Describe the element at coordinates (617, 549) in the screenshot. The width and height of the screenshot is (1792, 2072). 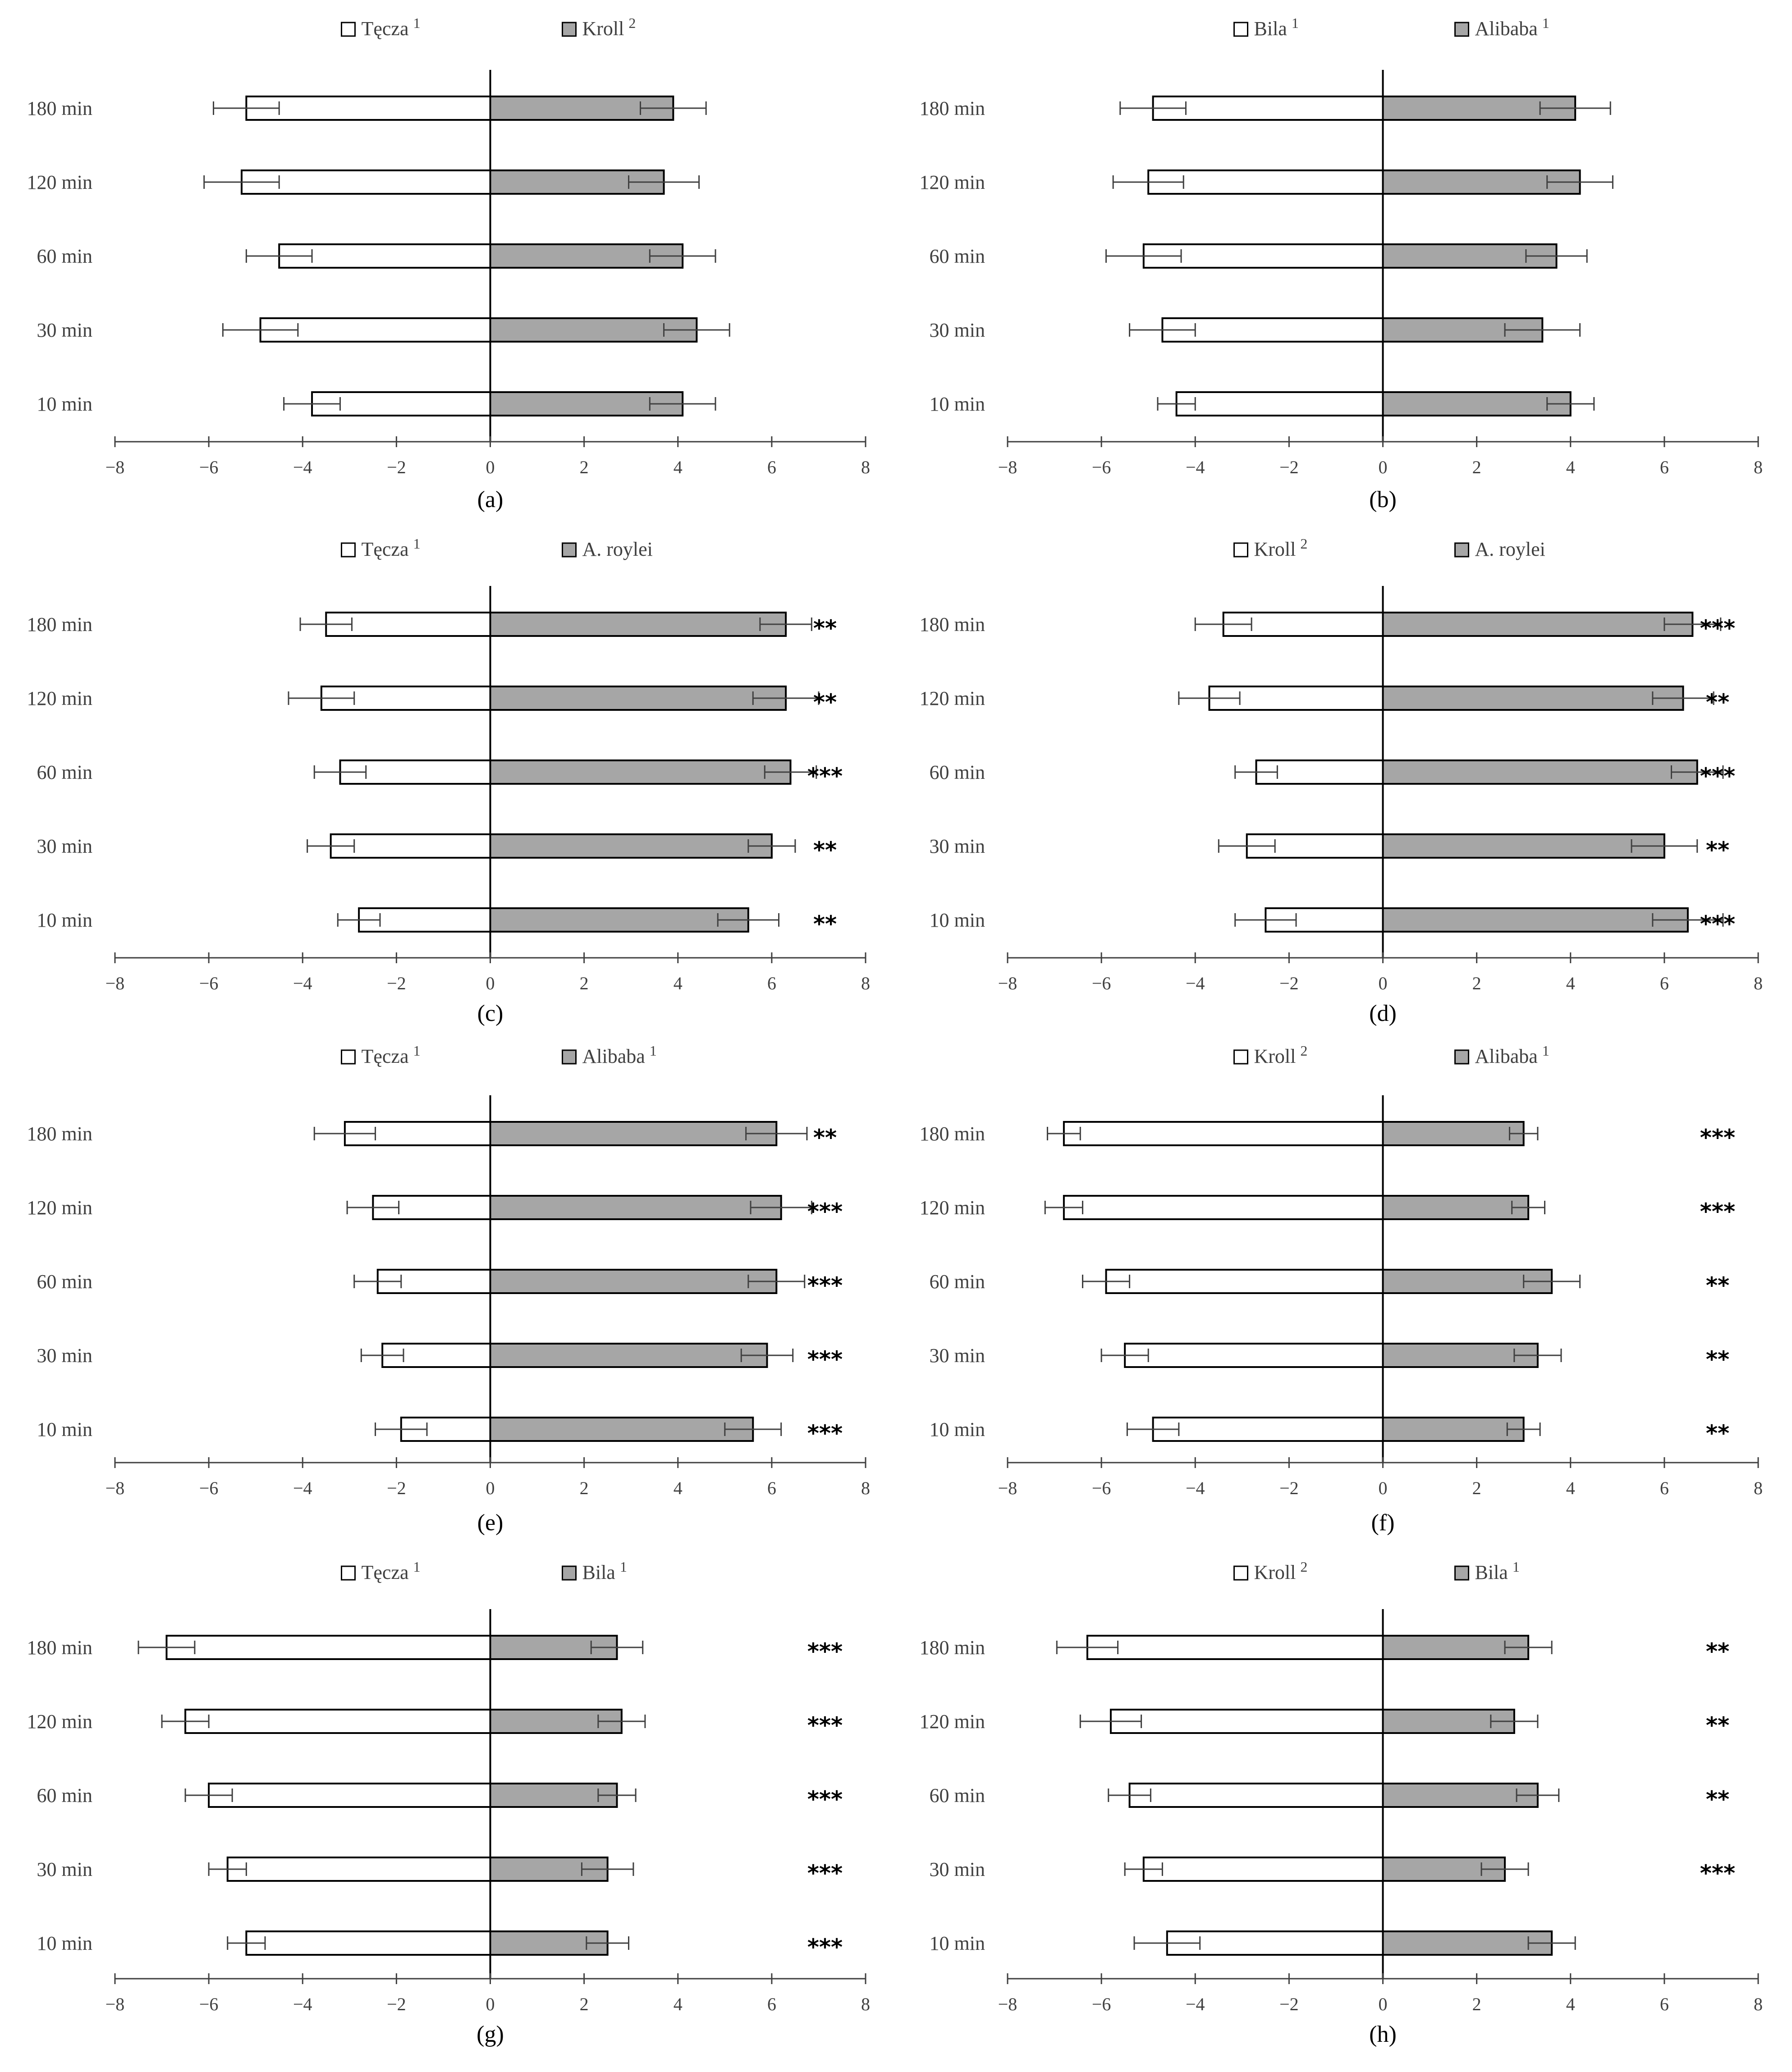
I see `legend-series-name: A. roylei` at that location.